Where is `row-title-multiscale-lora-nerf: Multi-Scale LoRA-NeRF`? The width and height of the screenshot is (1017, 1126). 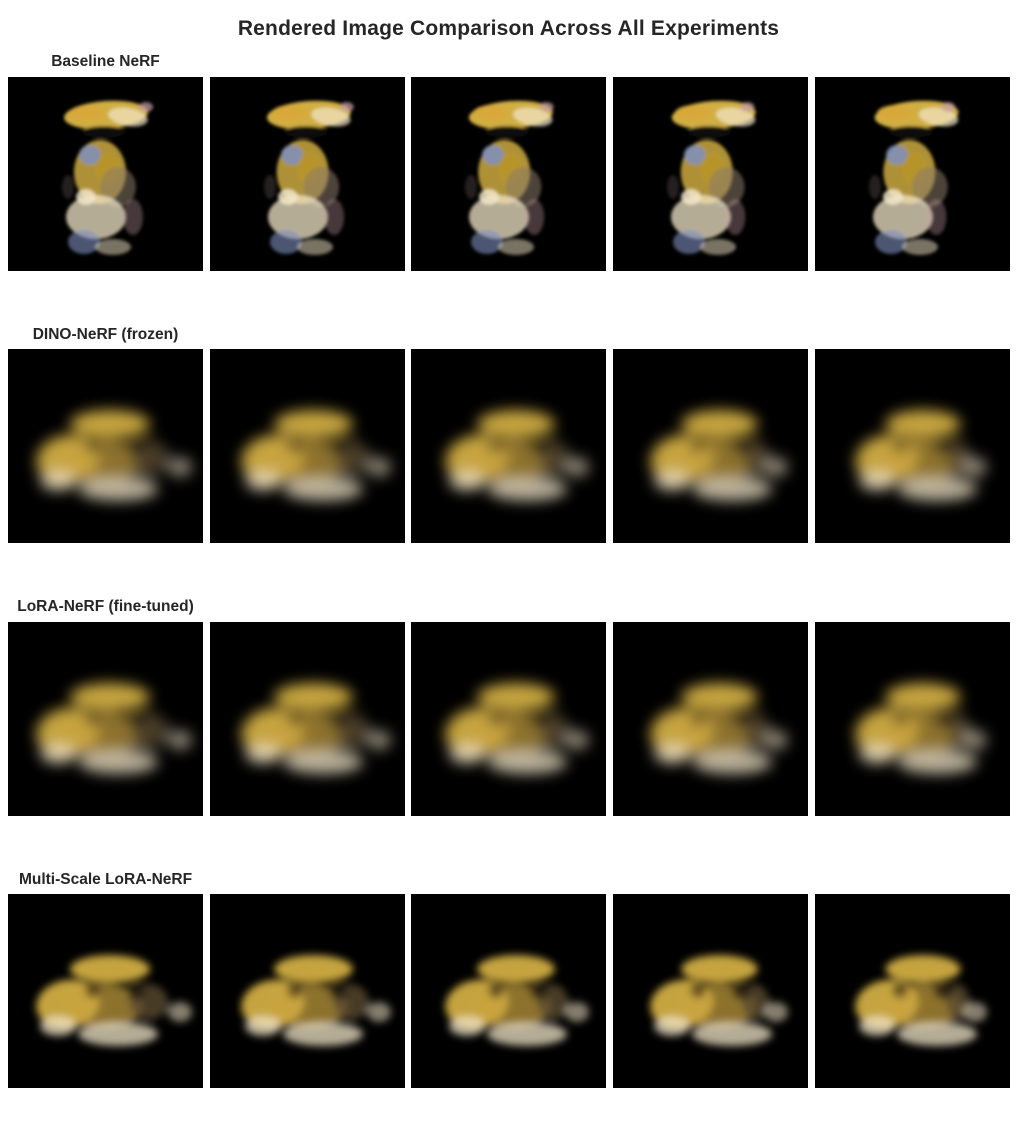 row-title-multiscale-lora-nerf: Multi-Scale LoRA-NeRF is located at coordinates (105, 879).